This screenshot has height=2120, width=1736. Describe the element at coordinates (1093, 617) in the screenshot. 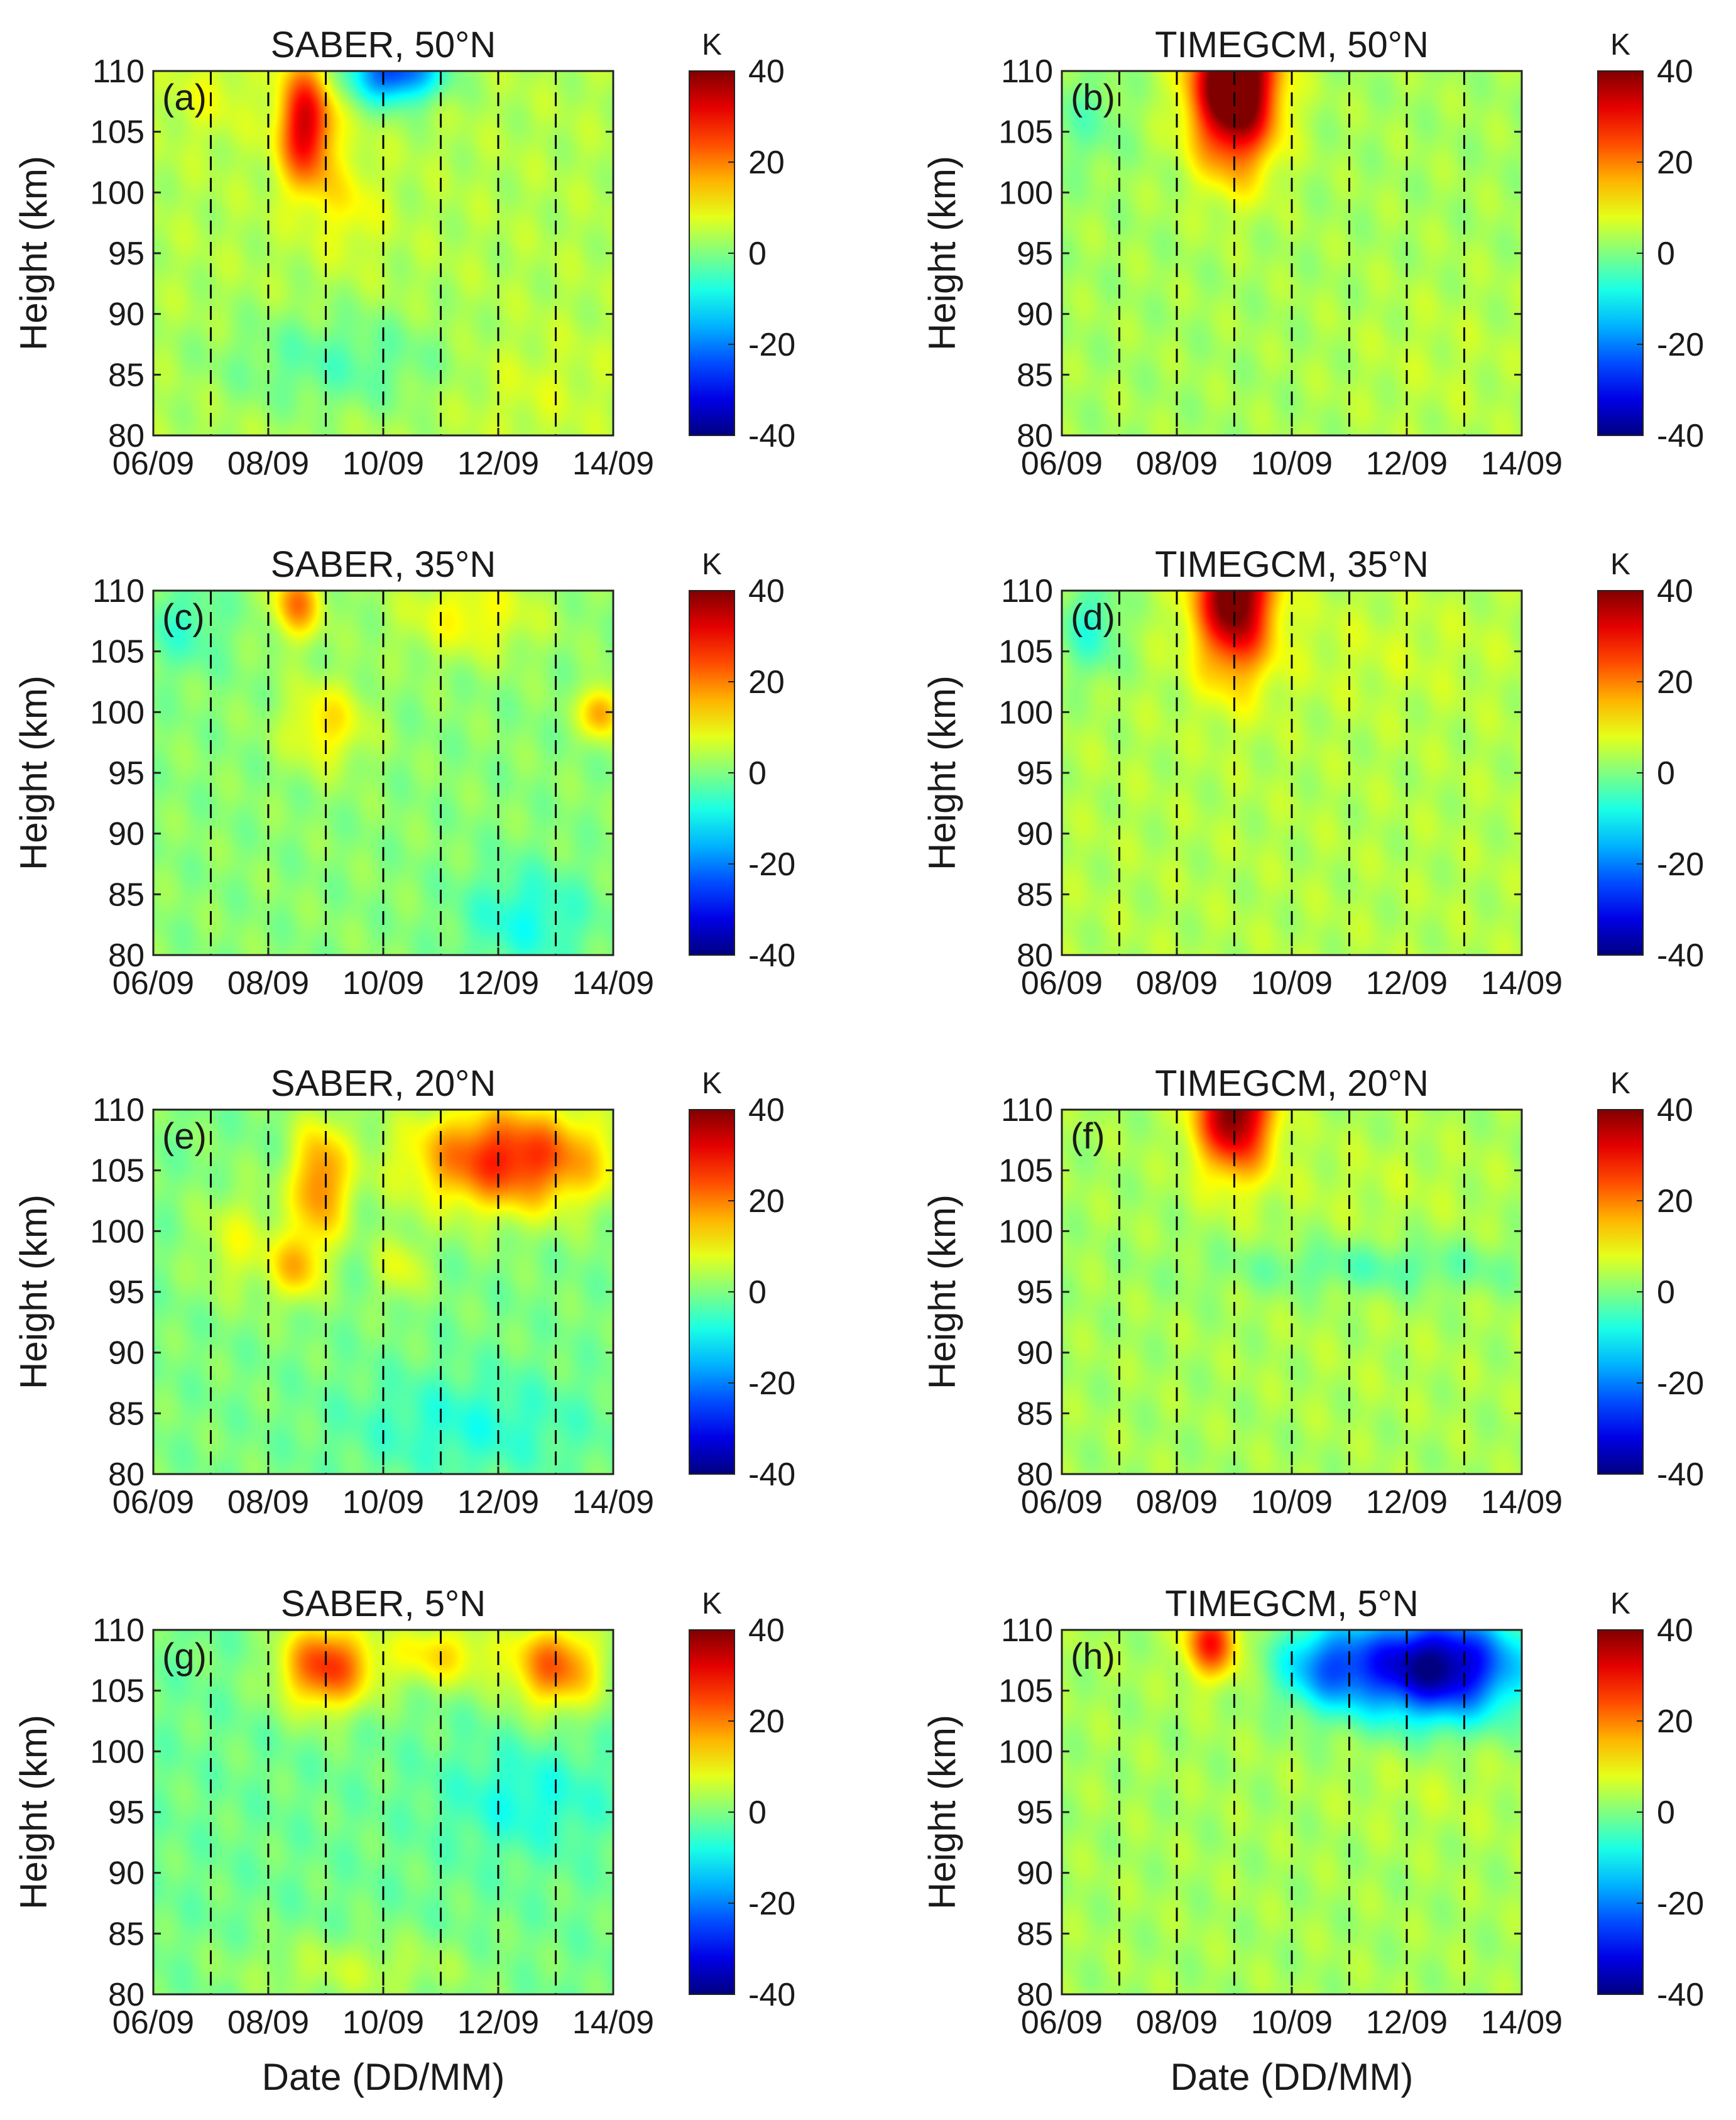

I see `panel-letter: (d)` at that location.